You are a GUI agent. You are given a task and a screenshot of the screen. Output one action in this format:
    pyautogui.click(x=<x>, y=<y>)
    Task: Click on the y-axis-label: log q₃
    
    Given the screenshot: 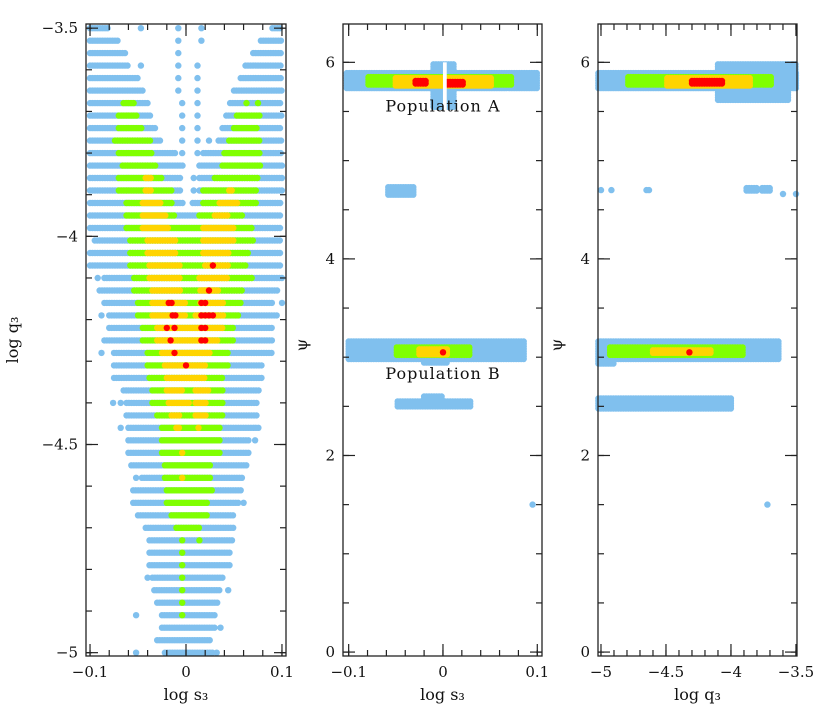 What is the action you would take?
    pyautogui.click(x=12, y=340)
    